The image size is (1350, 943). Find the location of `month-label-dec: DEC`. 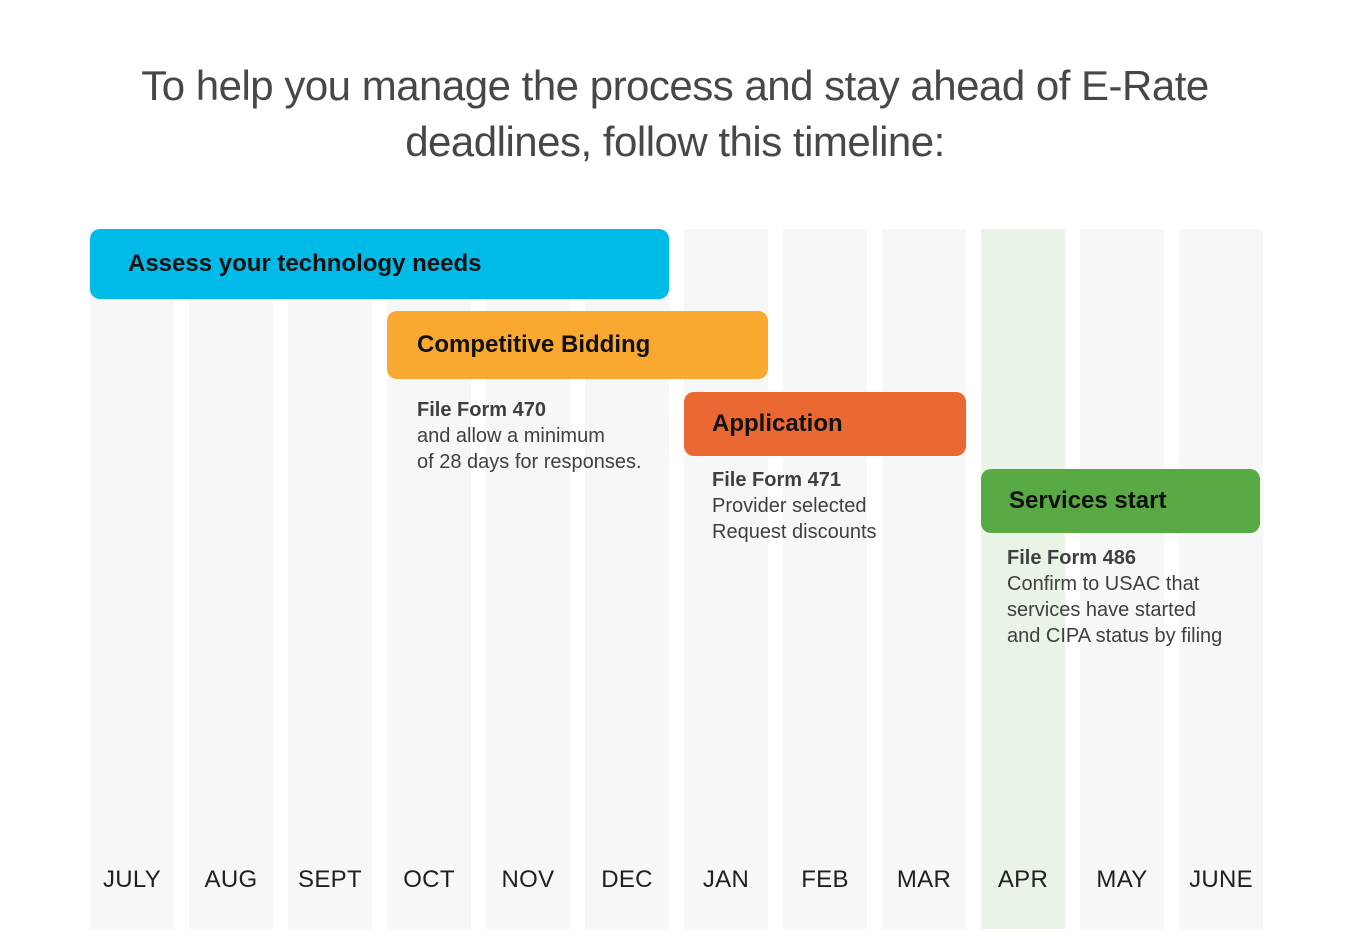

month-label-dec: DEC is located at coordinates (627, 879).